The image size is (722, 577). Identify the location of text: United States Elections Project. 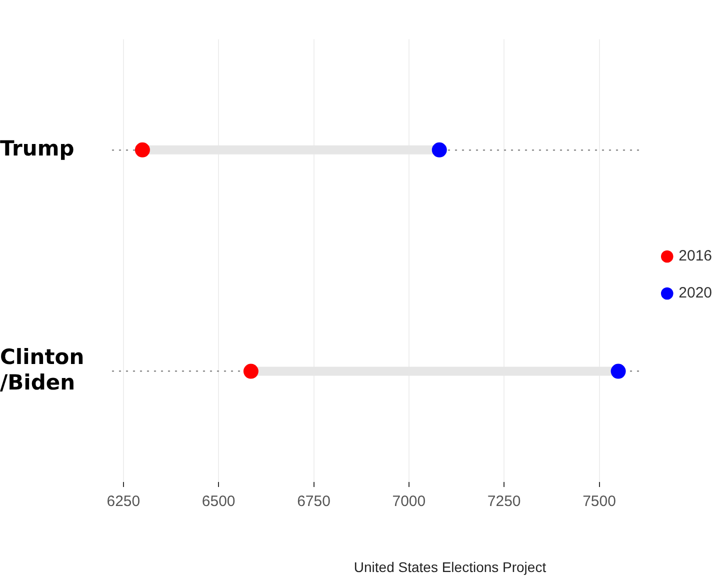
(450, 566).